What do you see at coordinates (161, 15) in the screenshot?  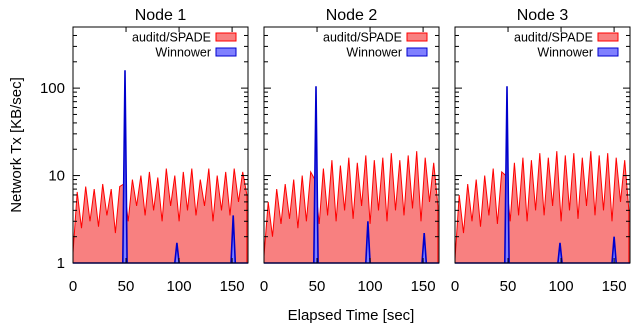 I see `panel-title: Node 1` at bounding box center [161, 15].